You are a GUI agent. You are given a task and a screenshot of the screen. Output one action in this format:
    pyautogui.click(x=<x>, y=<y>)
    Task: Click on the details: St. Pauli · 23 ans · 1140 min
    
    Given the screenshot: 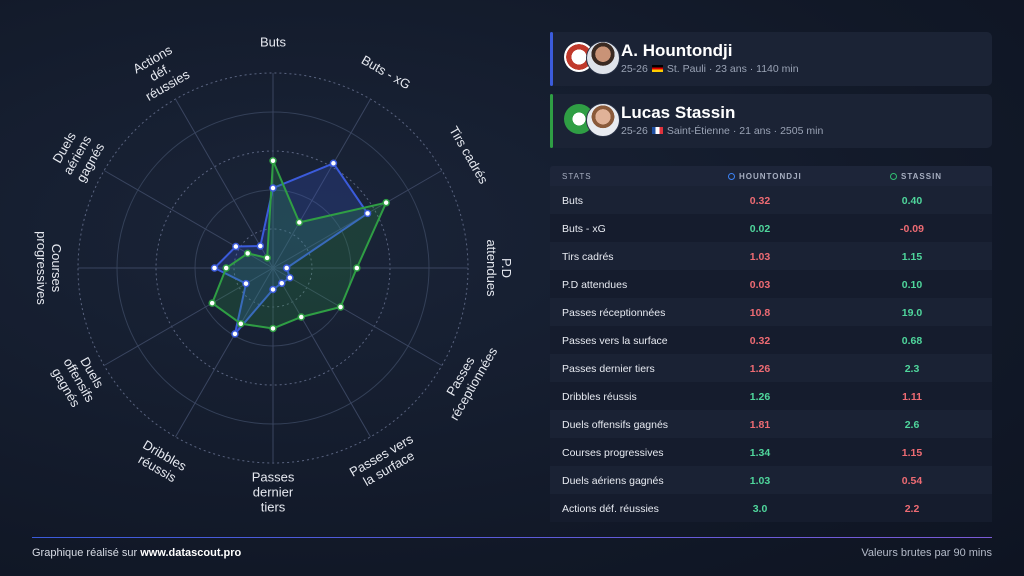 What is the action you would take?
    pyautogui.click(x=732, y=69)
    